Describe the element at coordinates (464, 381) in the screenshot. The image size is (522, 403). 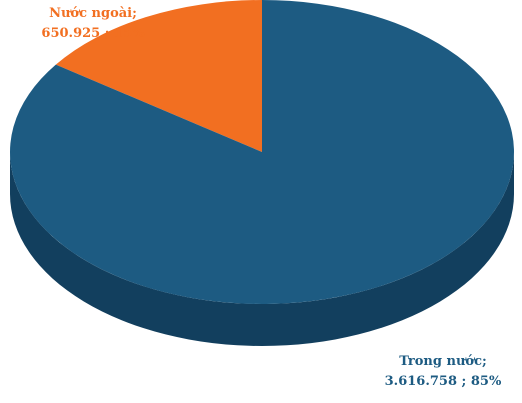
I see `slice-separator2-domestic: ;` at that location.